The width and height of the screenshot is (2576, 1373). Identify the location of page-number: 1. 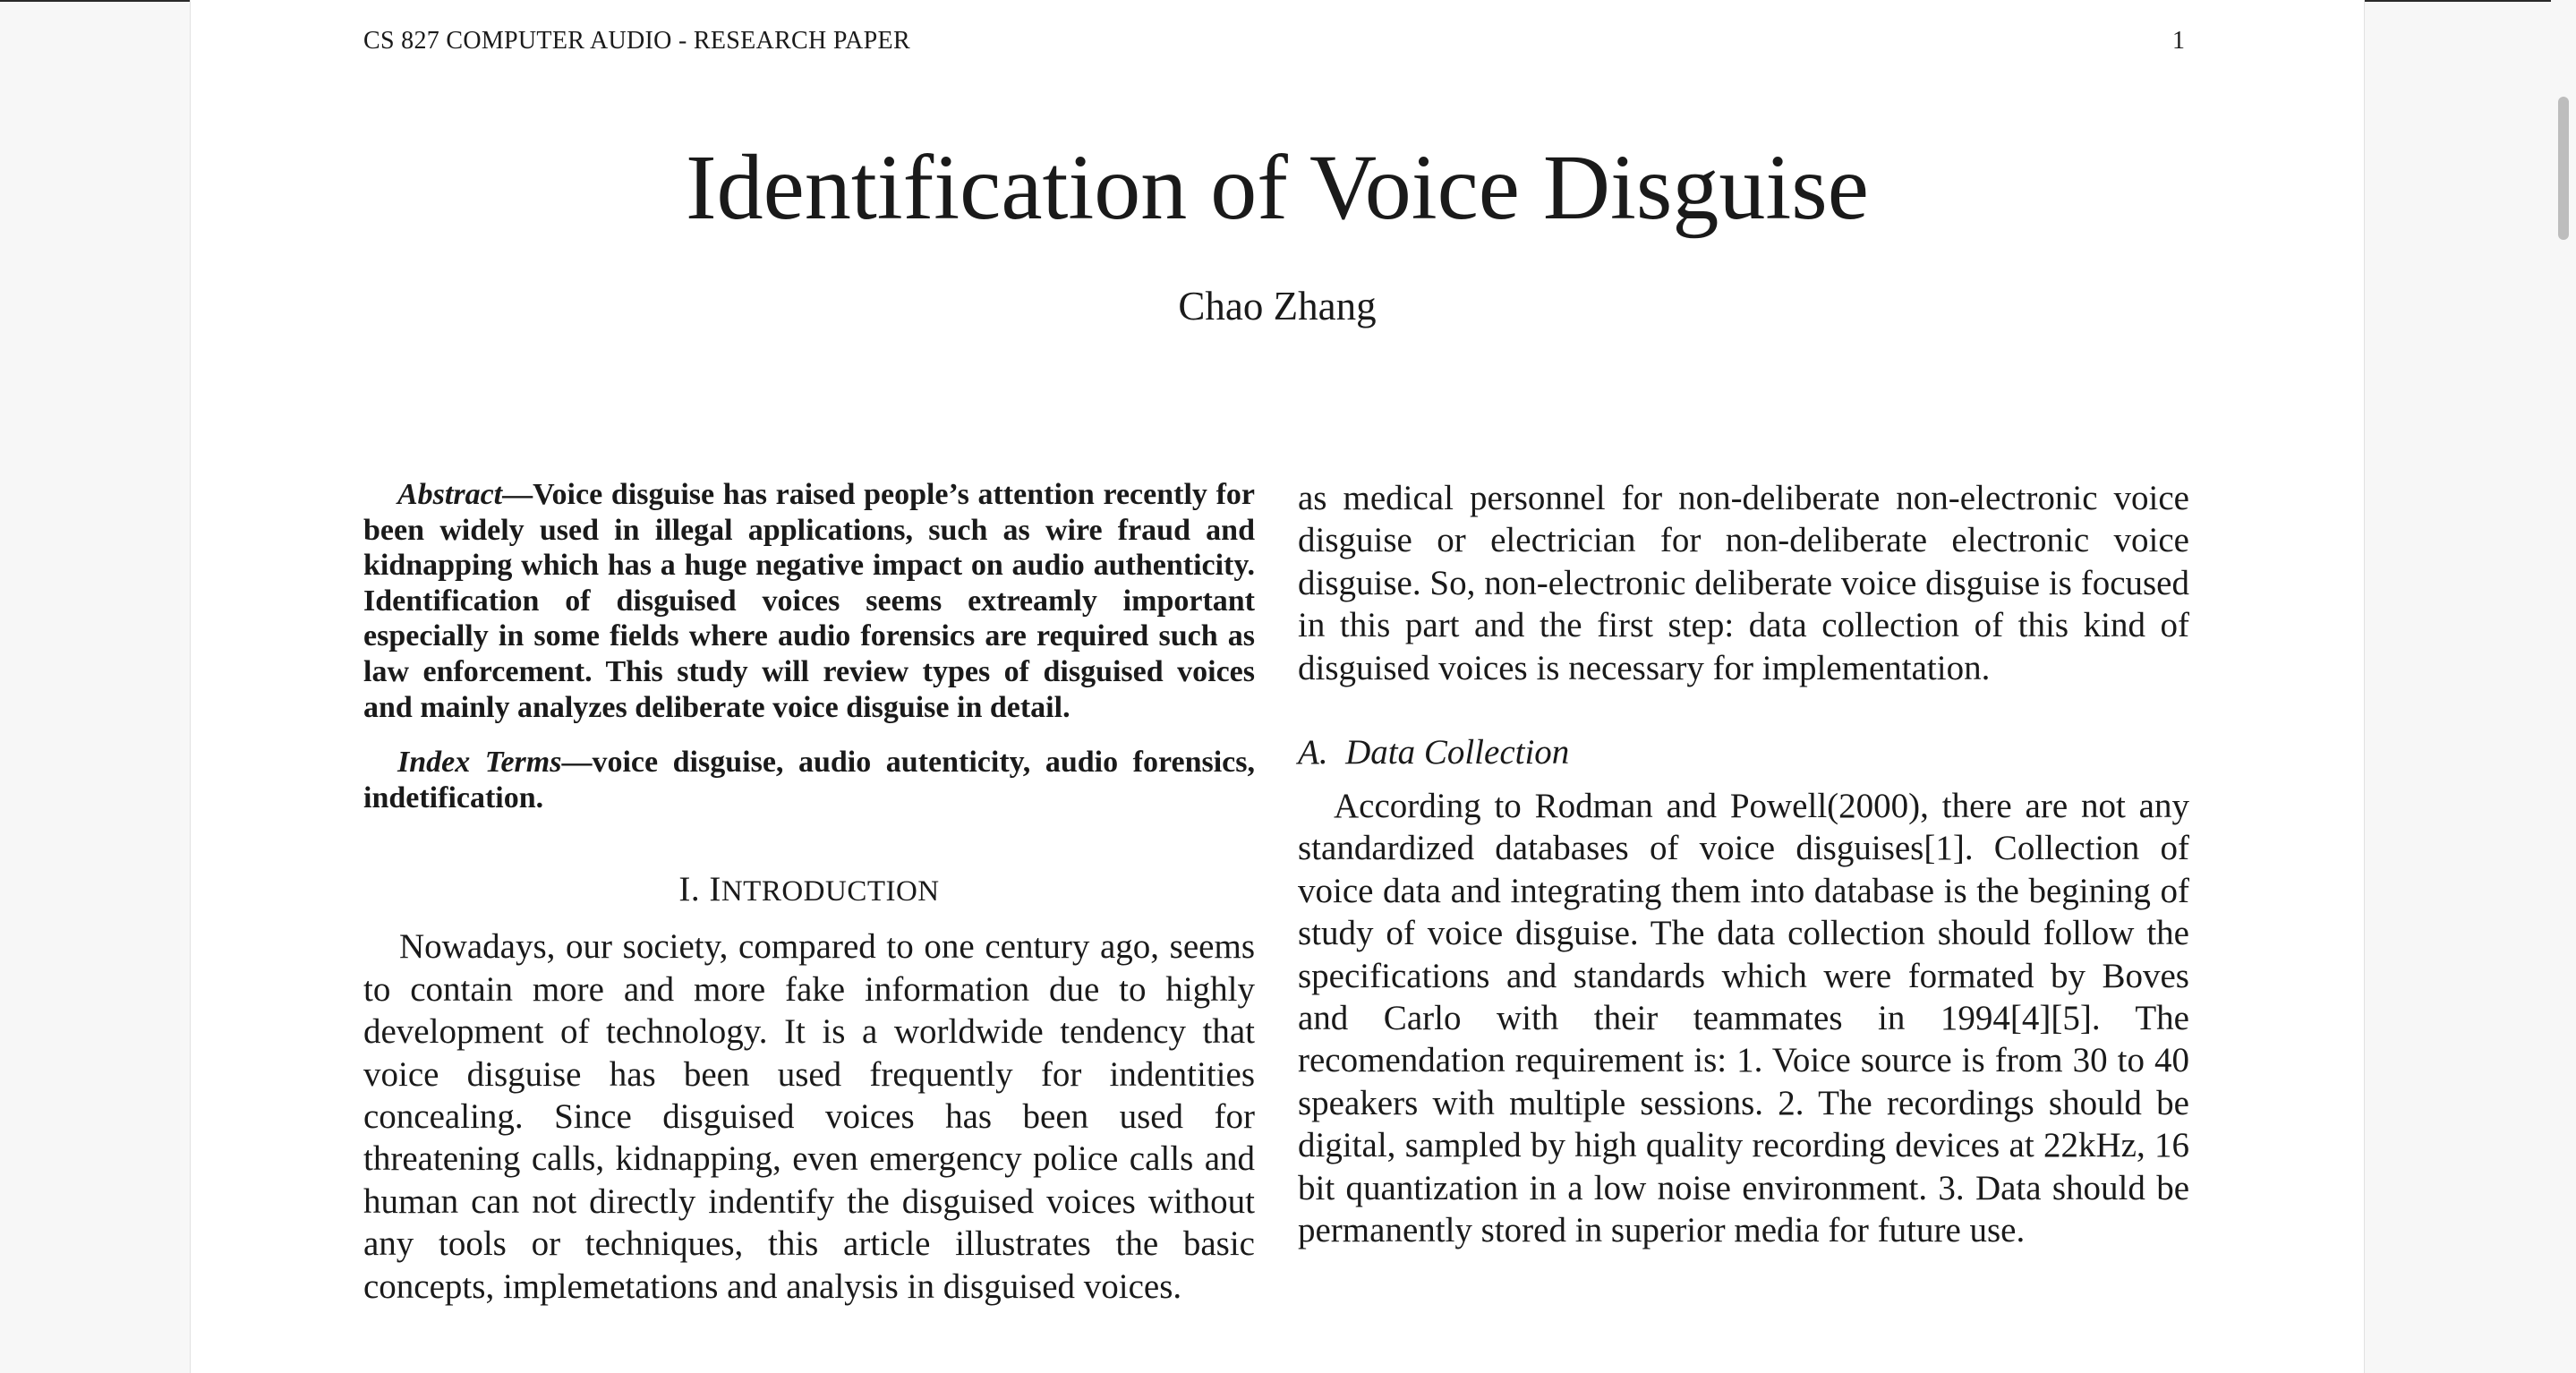
(2178, 41).